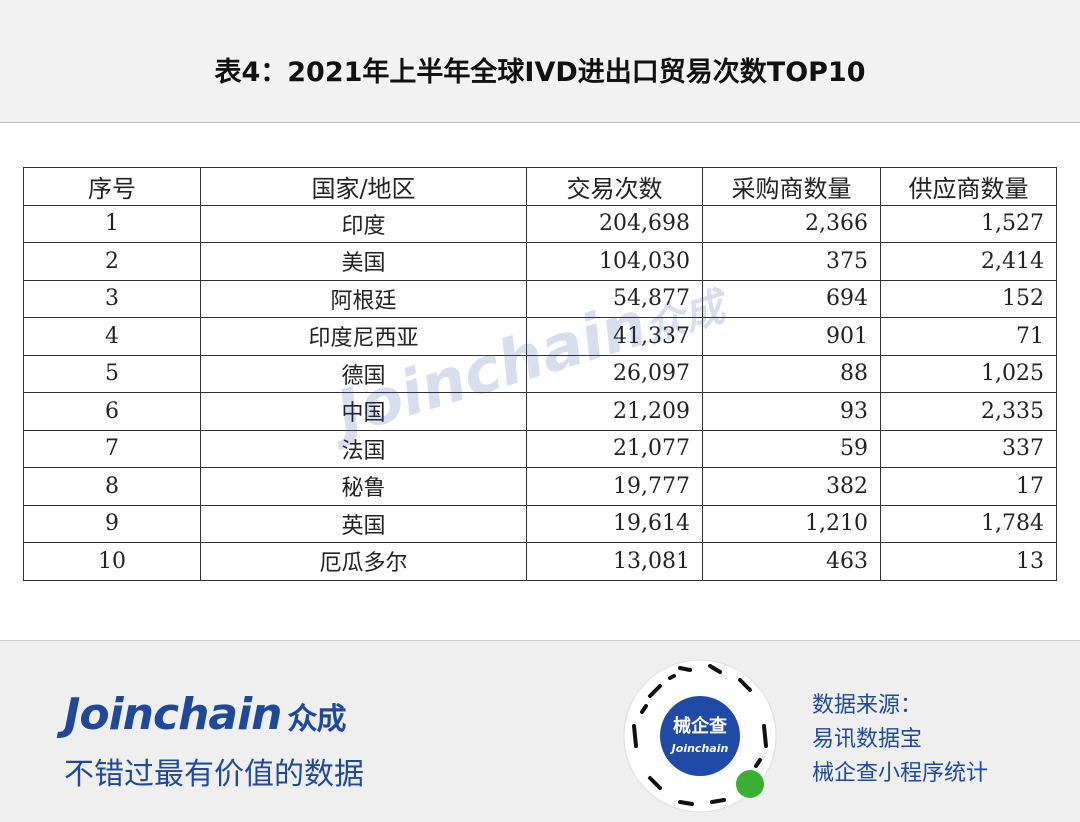  Describe the element at coordinates (699, 748) in the screenshot. I see `qr-brand: Joinchain` at that location.